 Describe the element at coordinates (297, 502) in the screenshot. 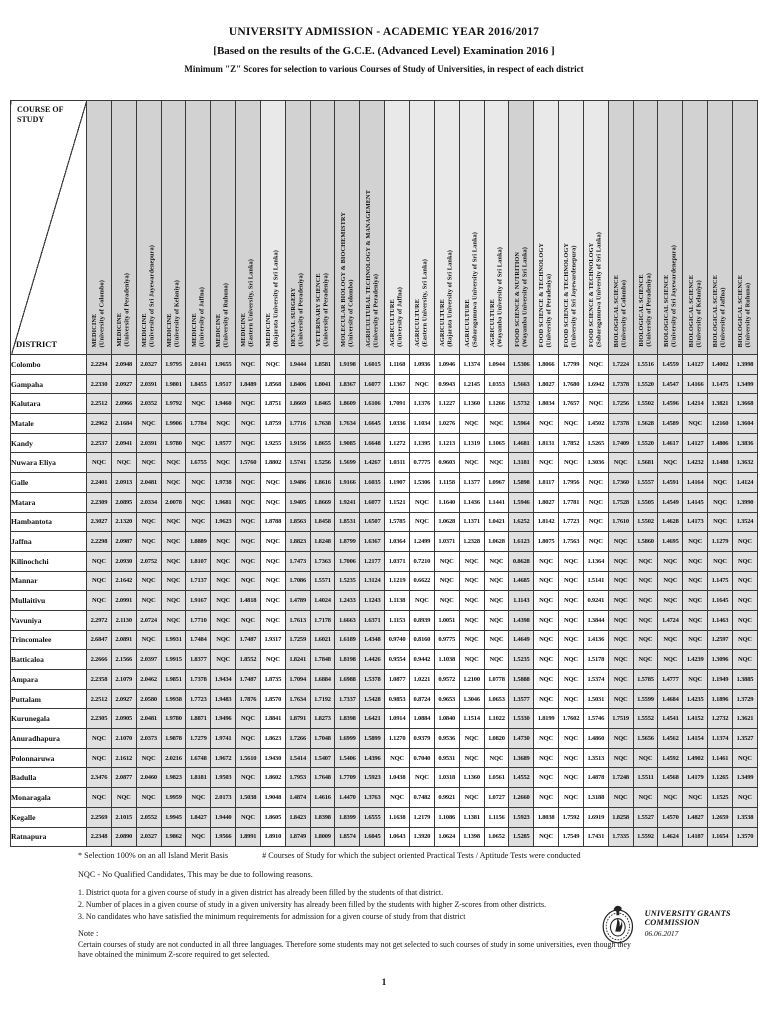

I see `z-score-cell: 1.9405` at that location.